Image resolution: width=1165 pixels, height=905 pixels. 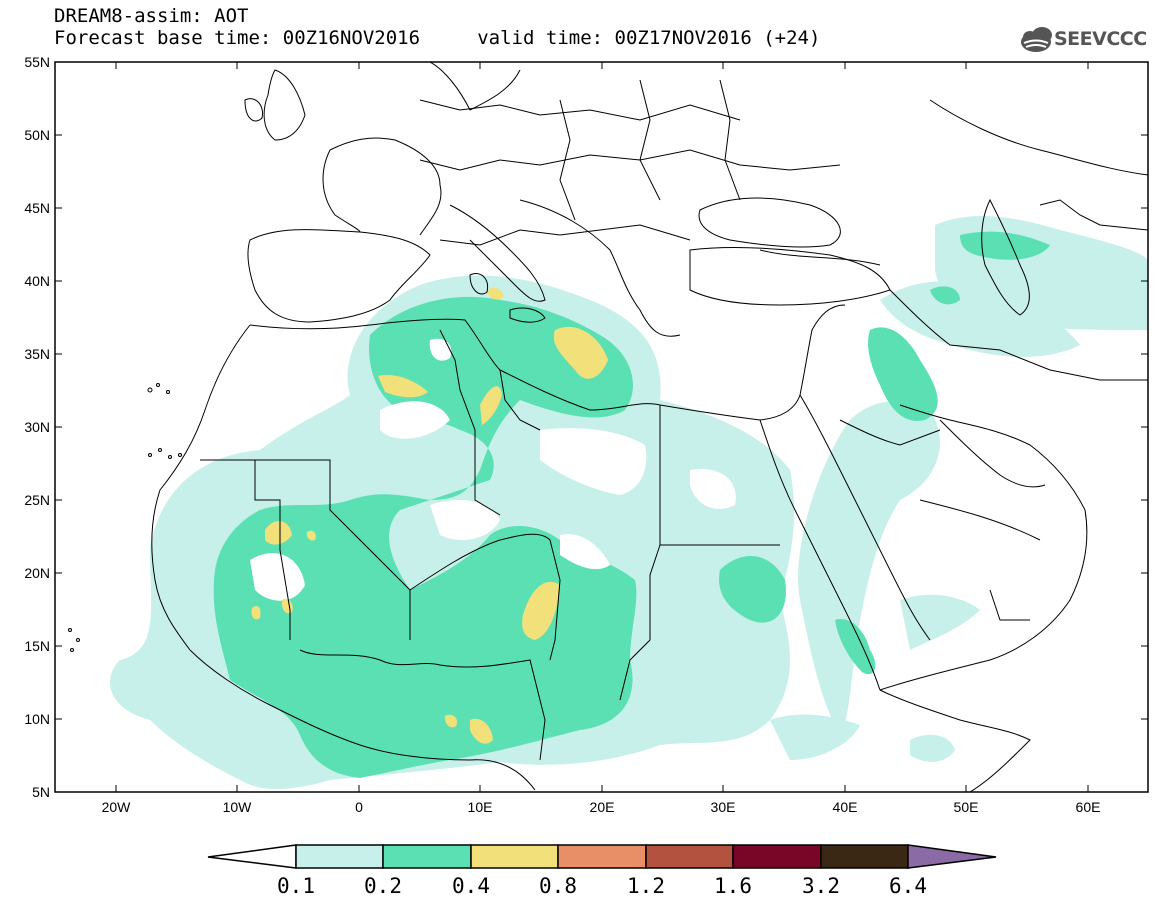 What do you see at coordinates (383, 886) in the screenshot?
I see `colorbar-label-0.2: 0.2` at bounding box center [383, 886].